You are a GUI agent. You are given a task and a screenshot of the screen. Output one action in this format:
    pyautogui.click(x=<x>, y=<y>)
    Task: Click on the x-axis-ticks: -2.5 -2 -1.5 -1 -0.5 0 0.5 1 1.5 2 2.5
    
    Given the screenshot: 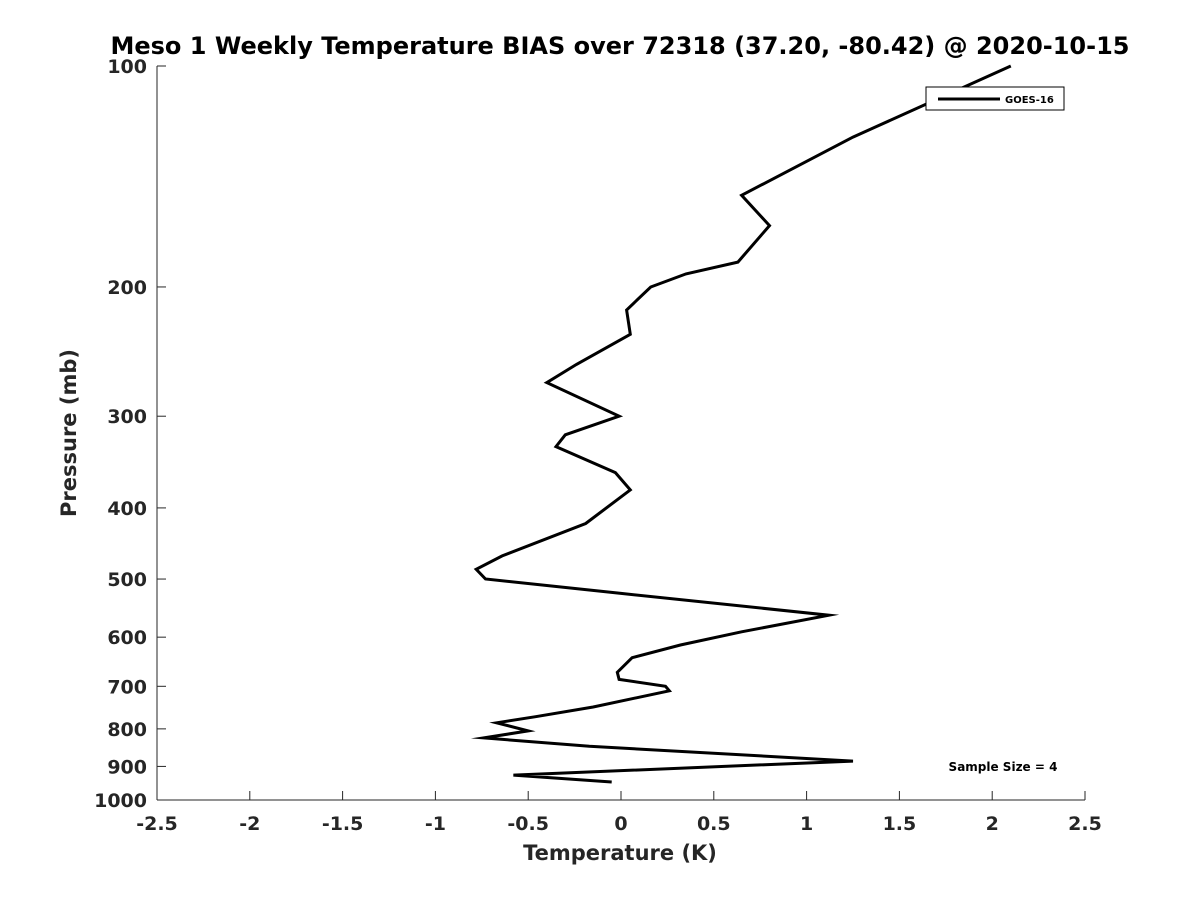 What is the action you would take?
    pyautogui.click(x=619, y=813)
    